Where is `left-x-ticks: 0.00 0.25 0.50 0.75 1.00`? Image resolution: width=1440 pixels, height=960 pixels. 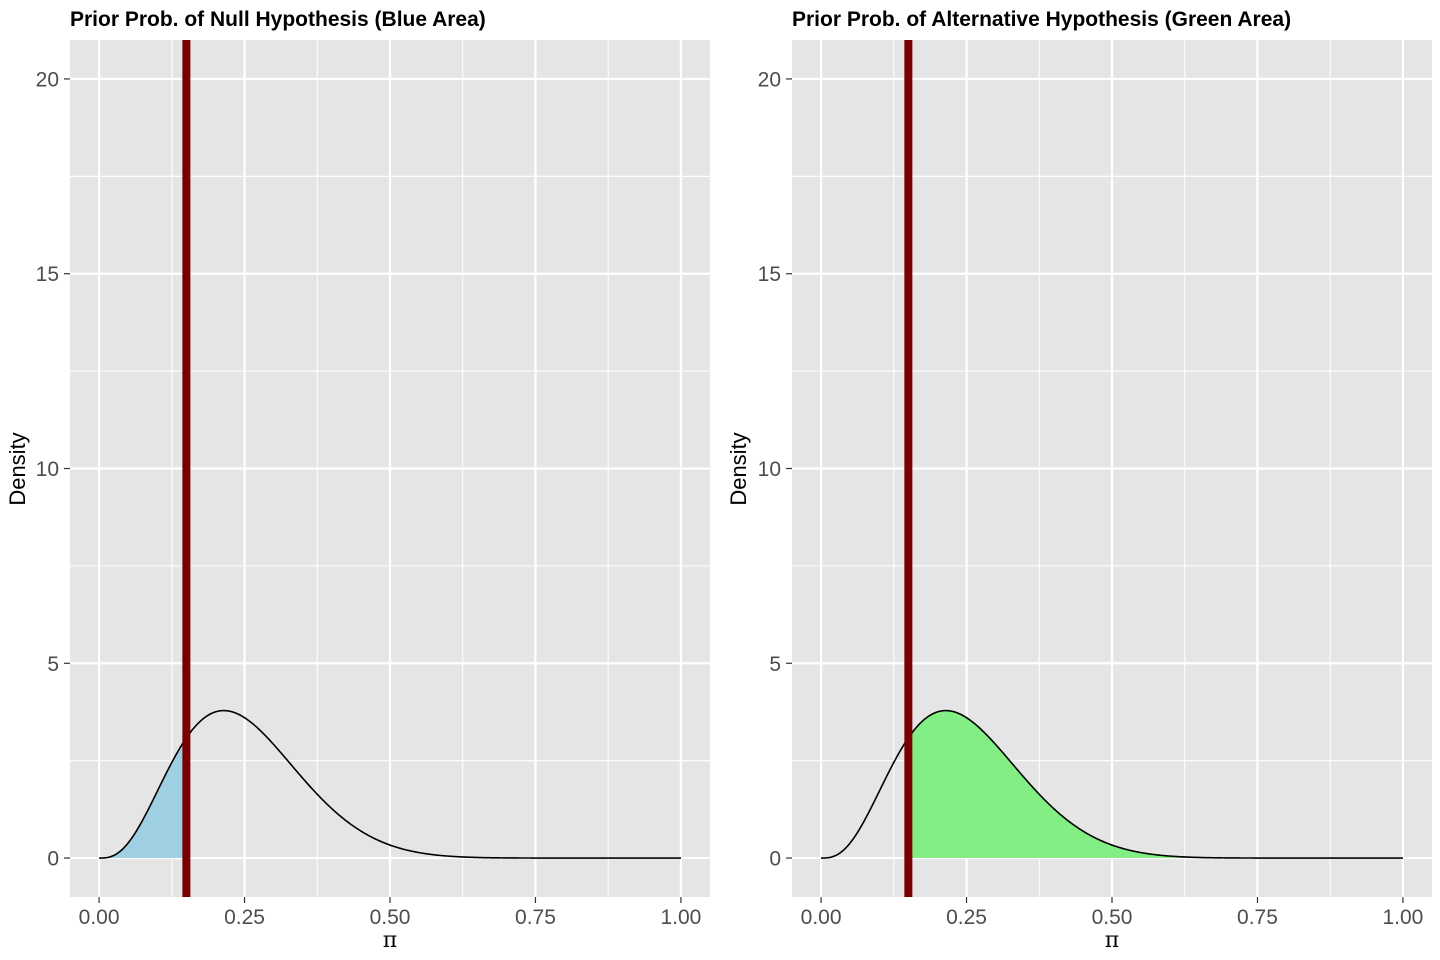
left-x-ticks: 0.00 0.25 0.50 0.75 1.00 is located at coordinates (390, 913).